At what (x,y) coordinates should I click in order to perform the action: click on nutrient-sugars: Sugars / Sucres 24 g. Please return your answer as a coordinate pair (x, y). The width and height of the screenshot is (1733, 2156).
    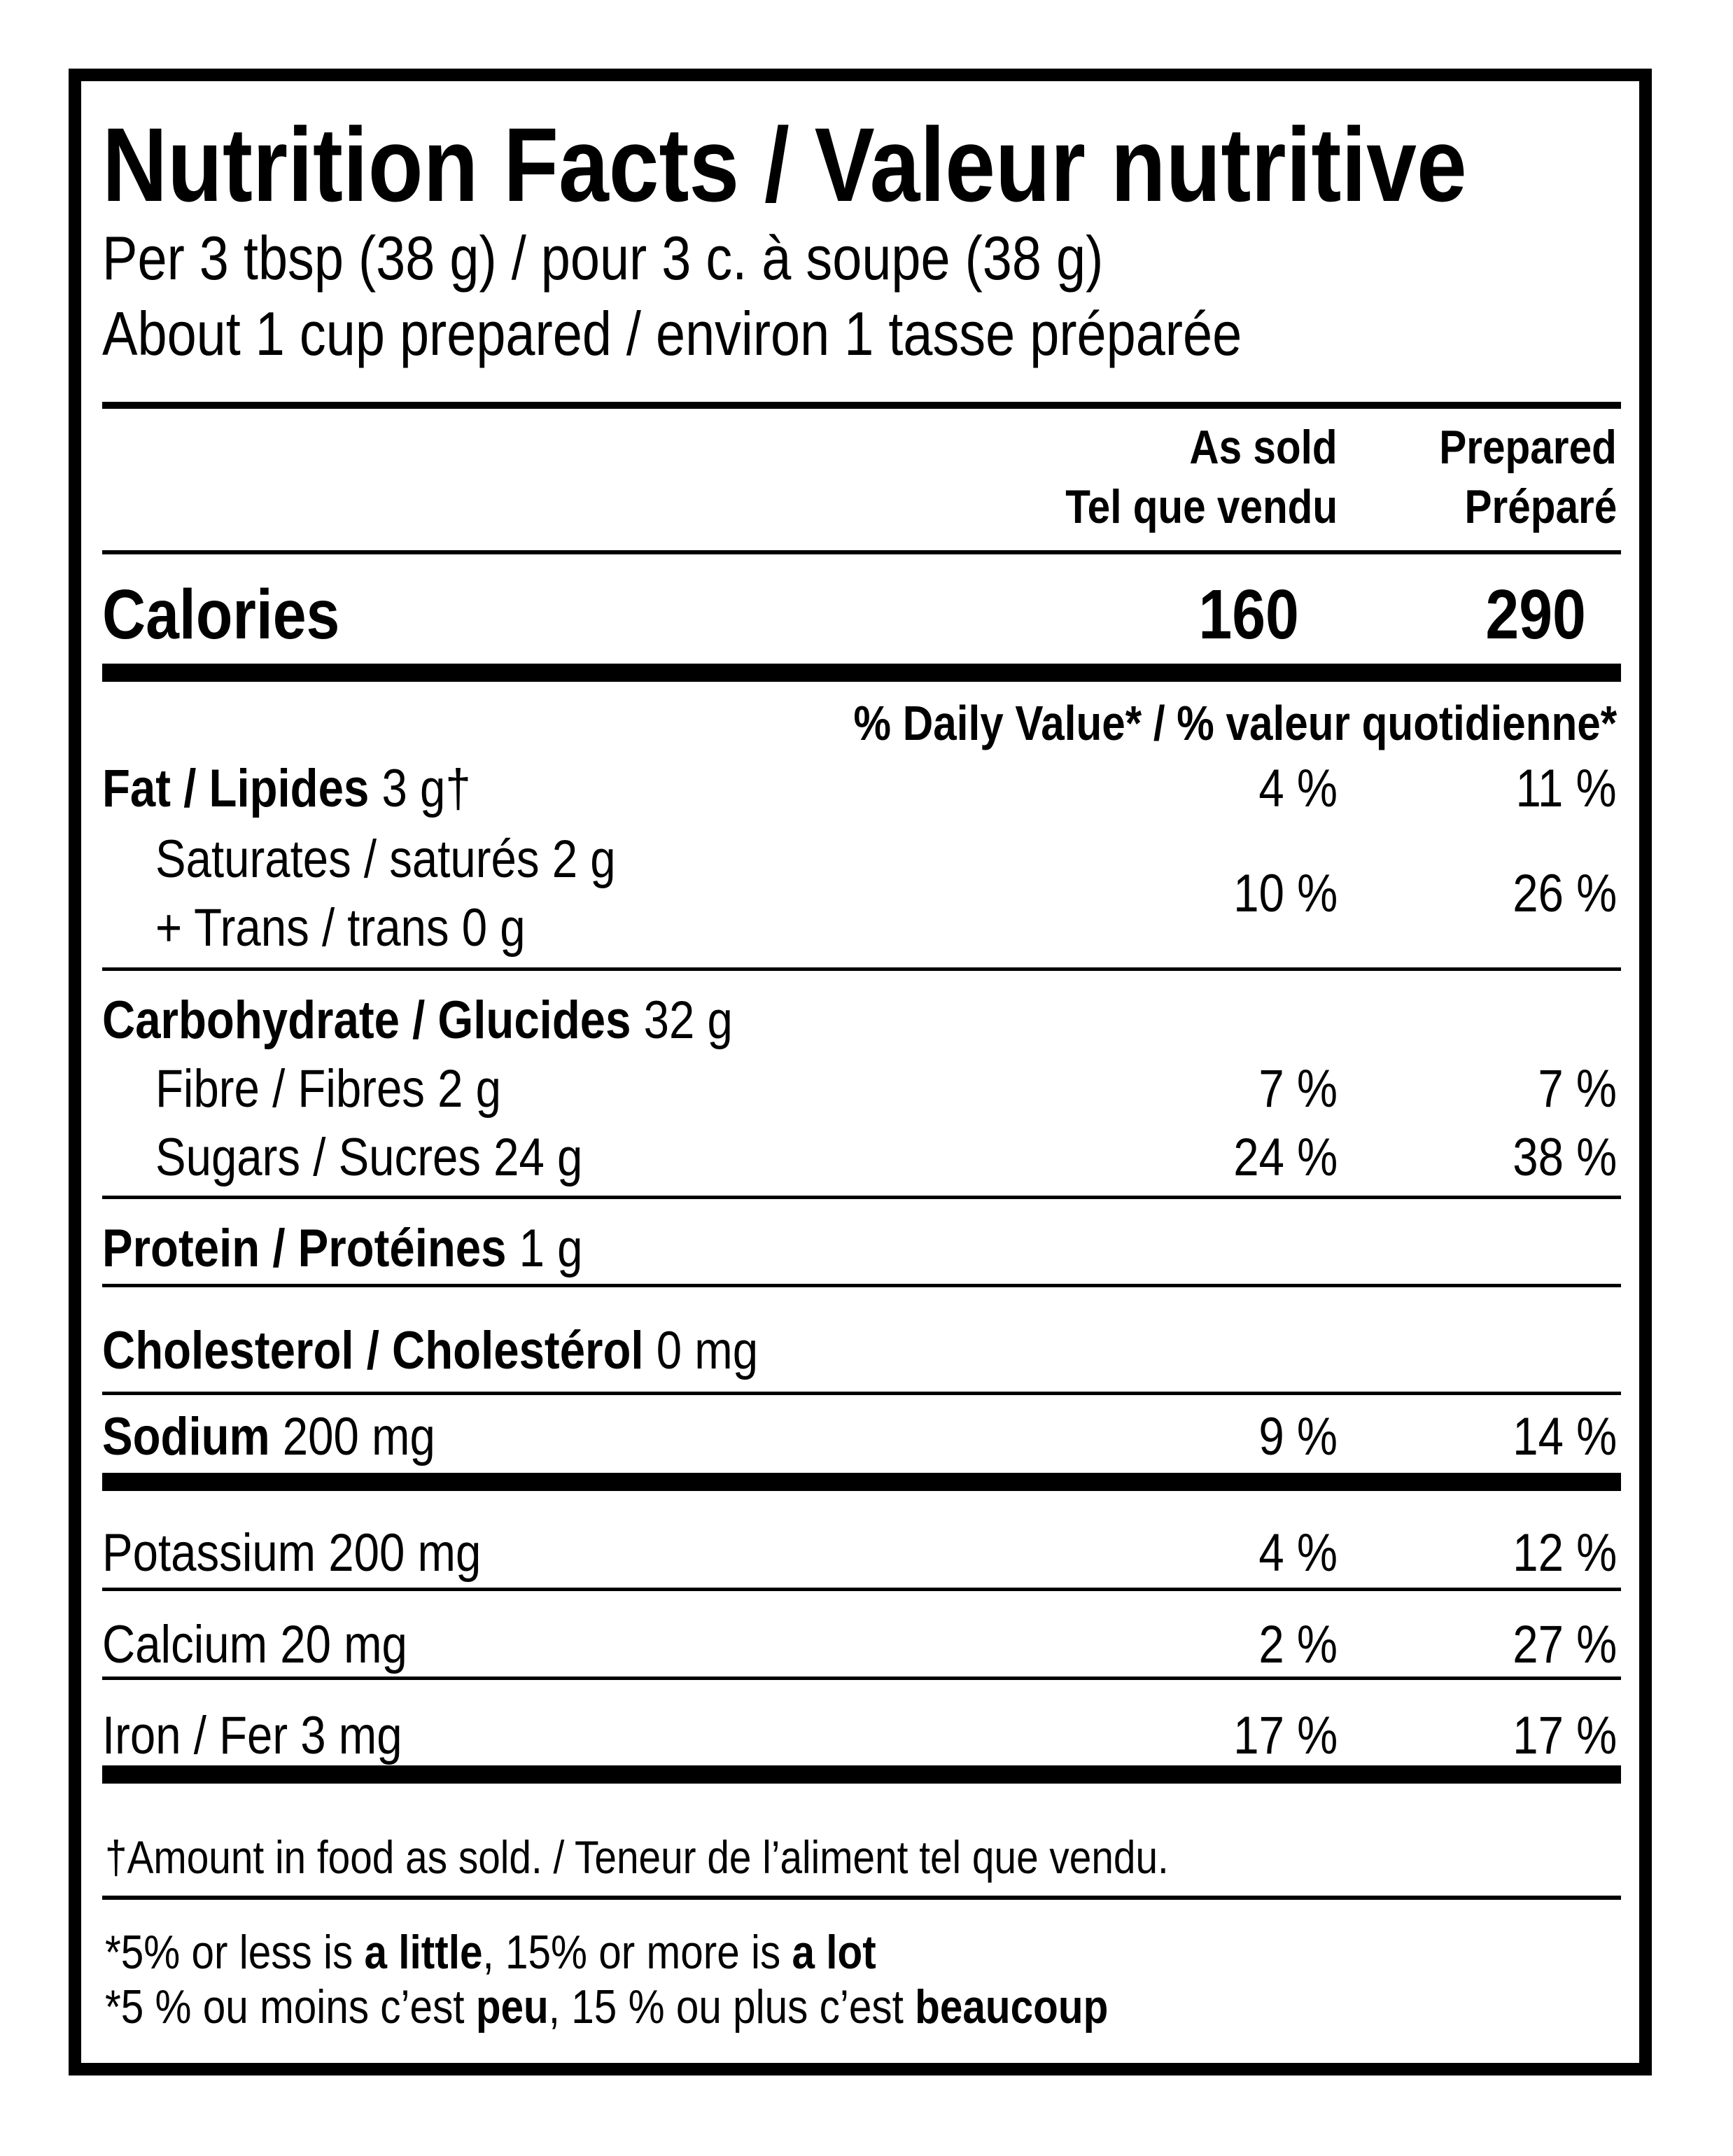
    Looking at the image, I should click on (369, 1157).